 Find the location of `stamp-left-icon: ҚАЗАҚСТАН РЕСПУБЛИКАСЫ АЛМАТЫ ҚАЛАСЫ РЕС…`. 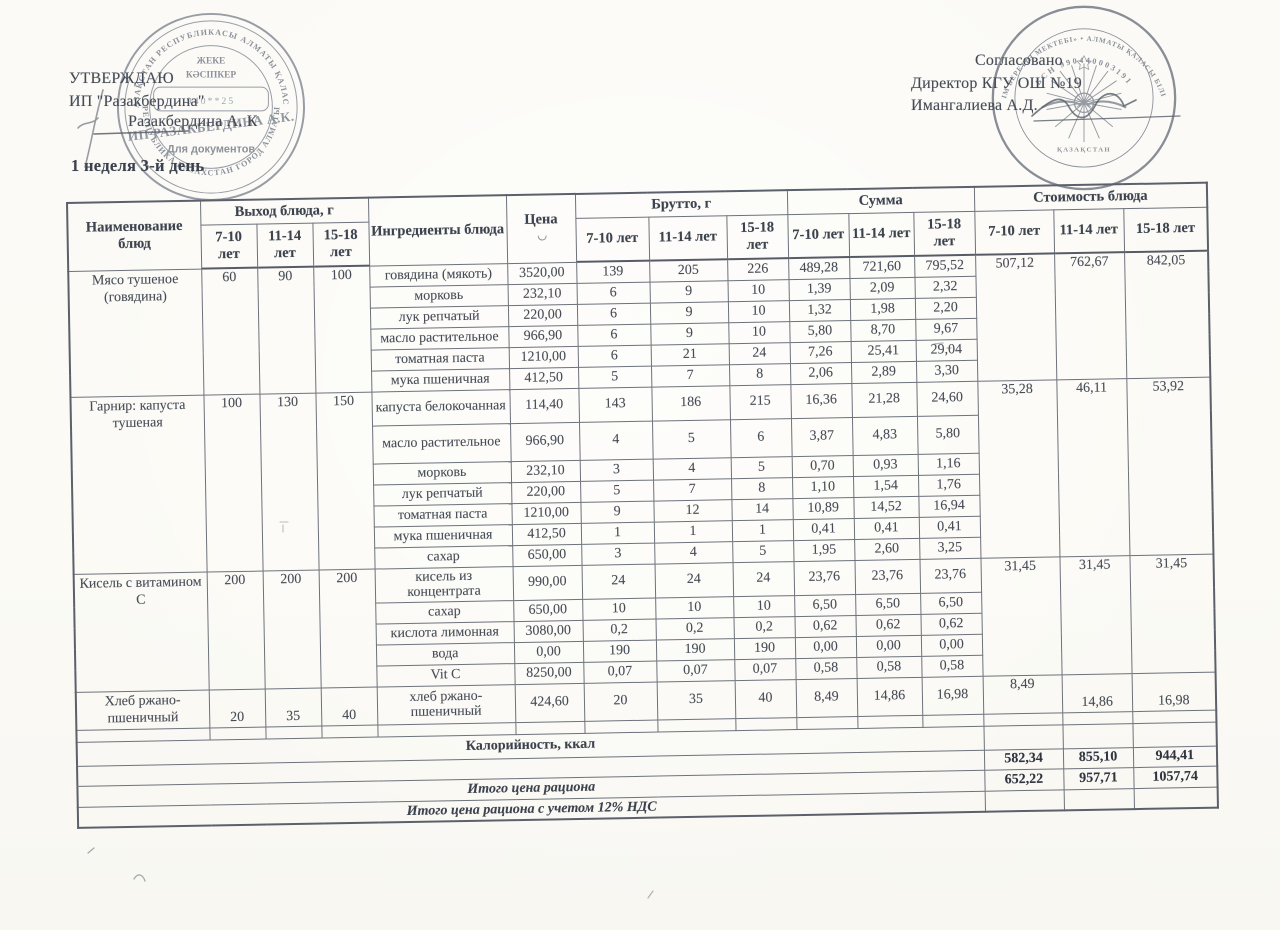

stamp-left-icon: ҚАЗАҚСТАН РЕСПУБЛИКАСЫ АЛМАТЫ ҚАЛАСЫ РЕС… is located at coordinates (208, 104).